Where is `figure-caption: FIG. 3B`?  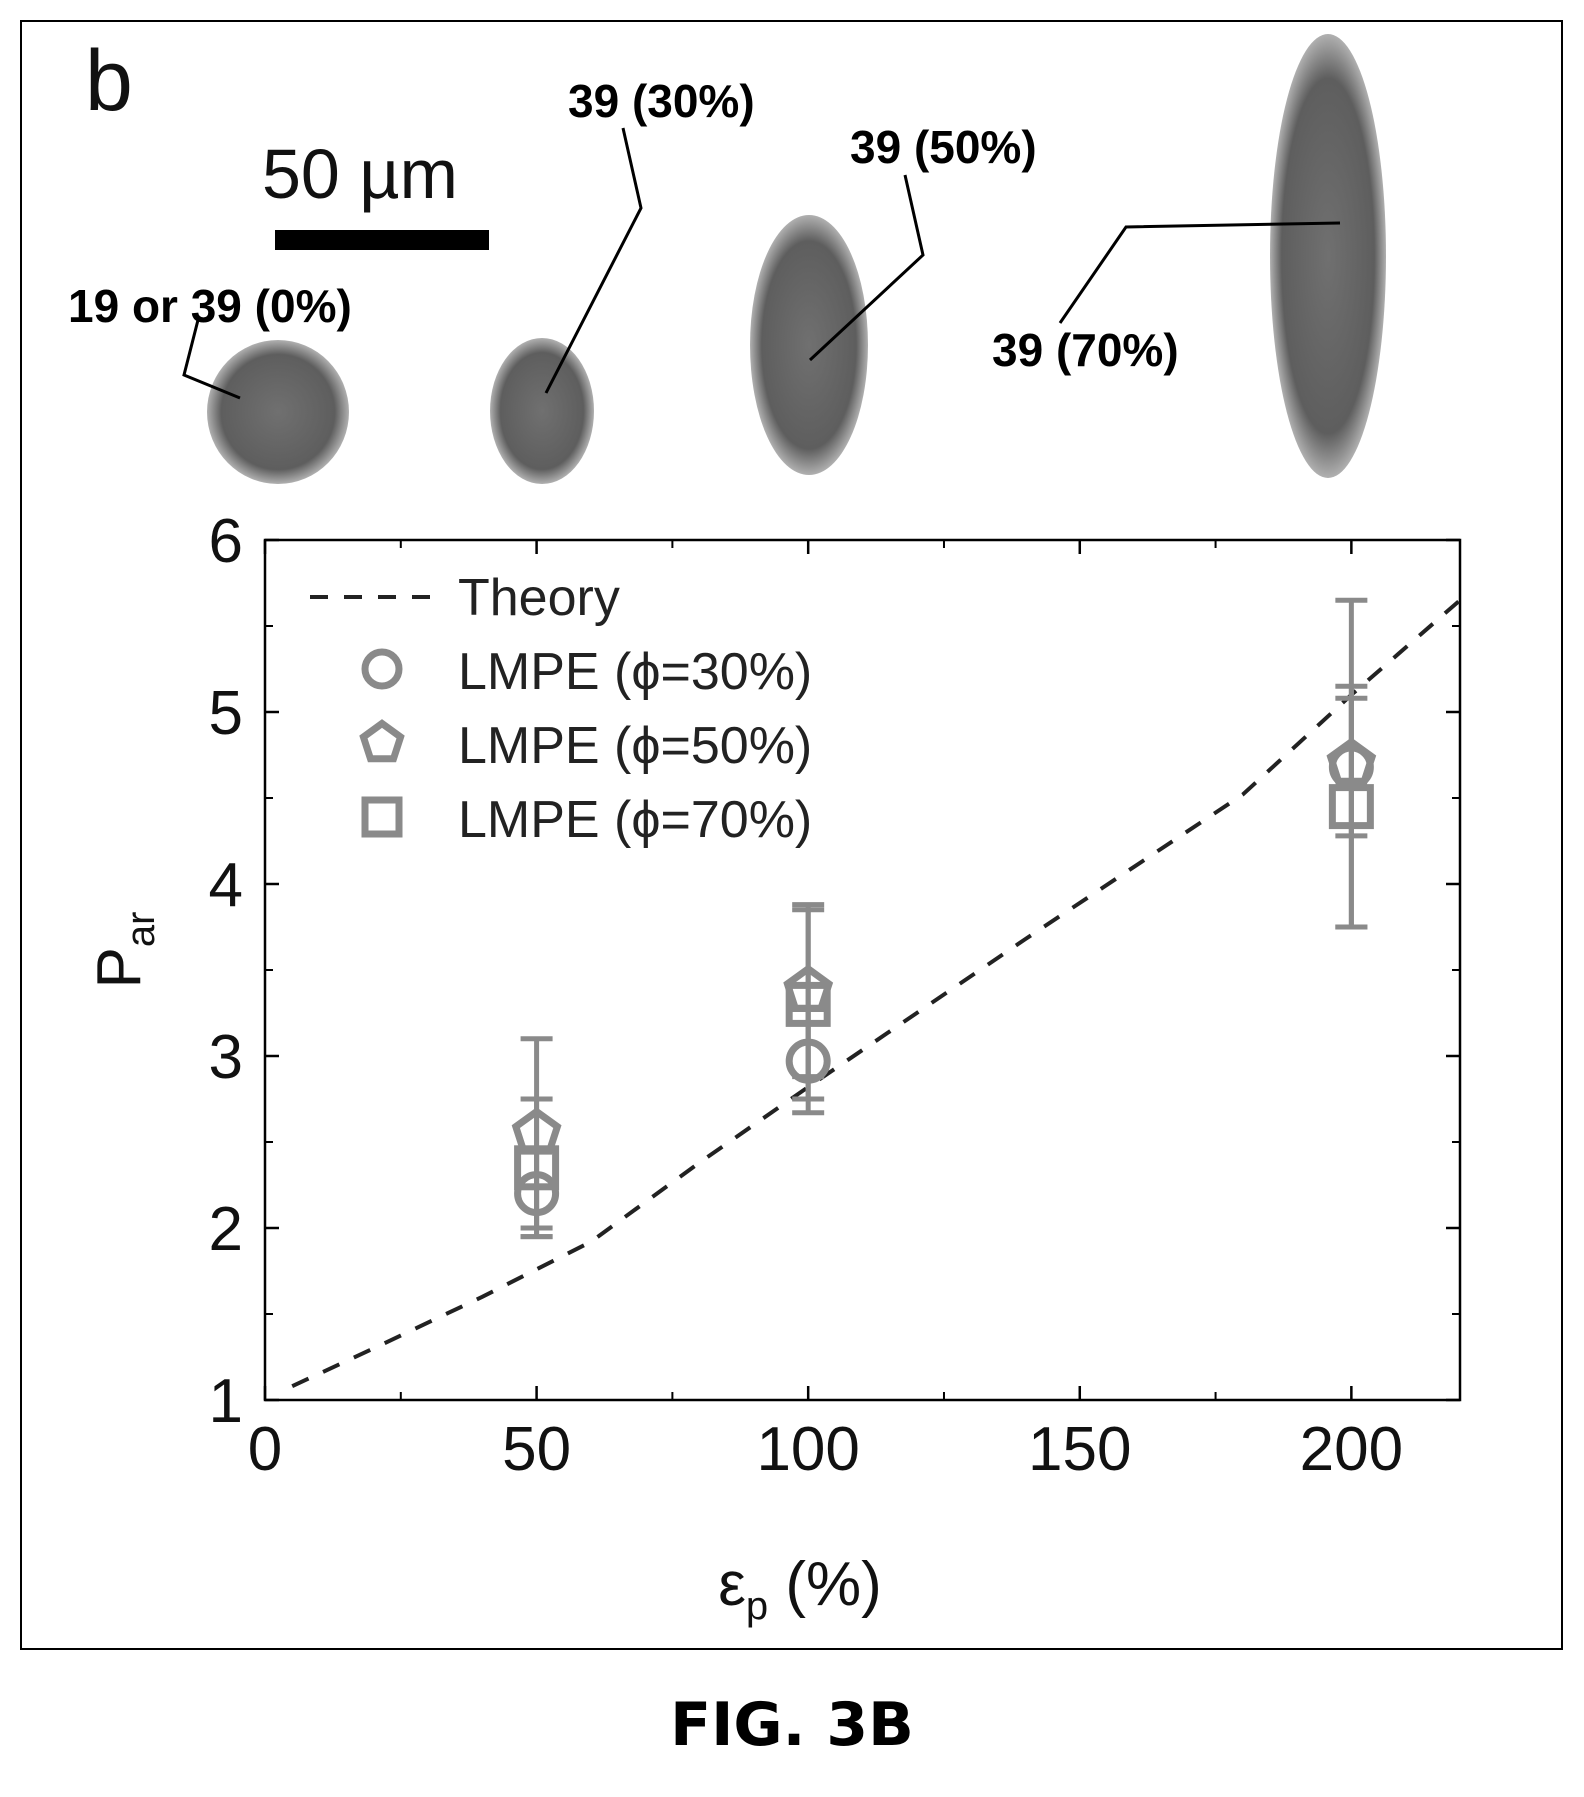 figure-caption: FIG. 3B is located at coordinates (792, 1725).